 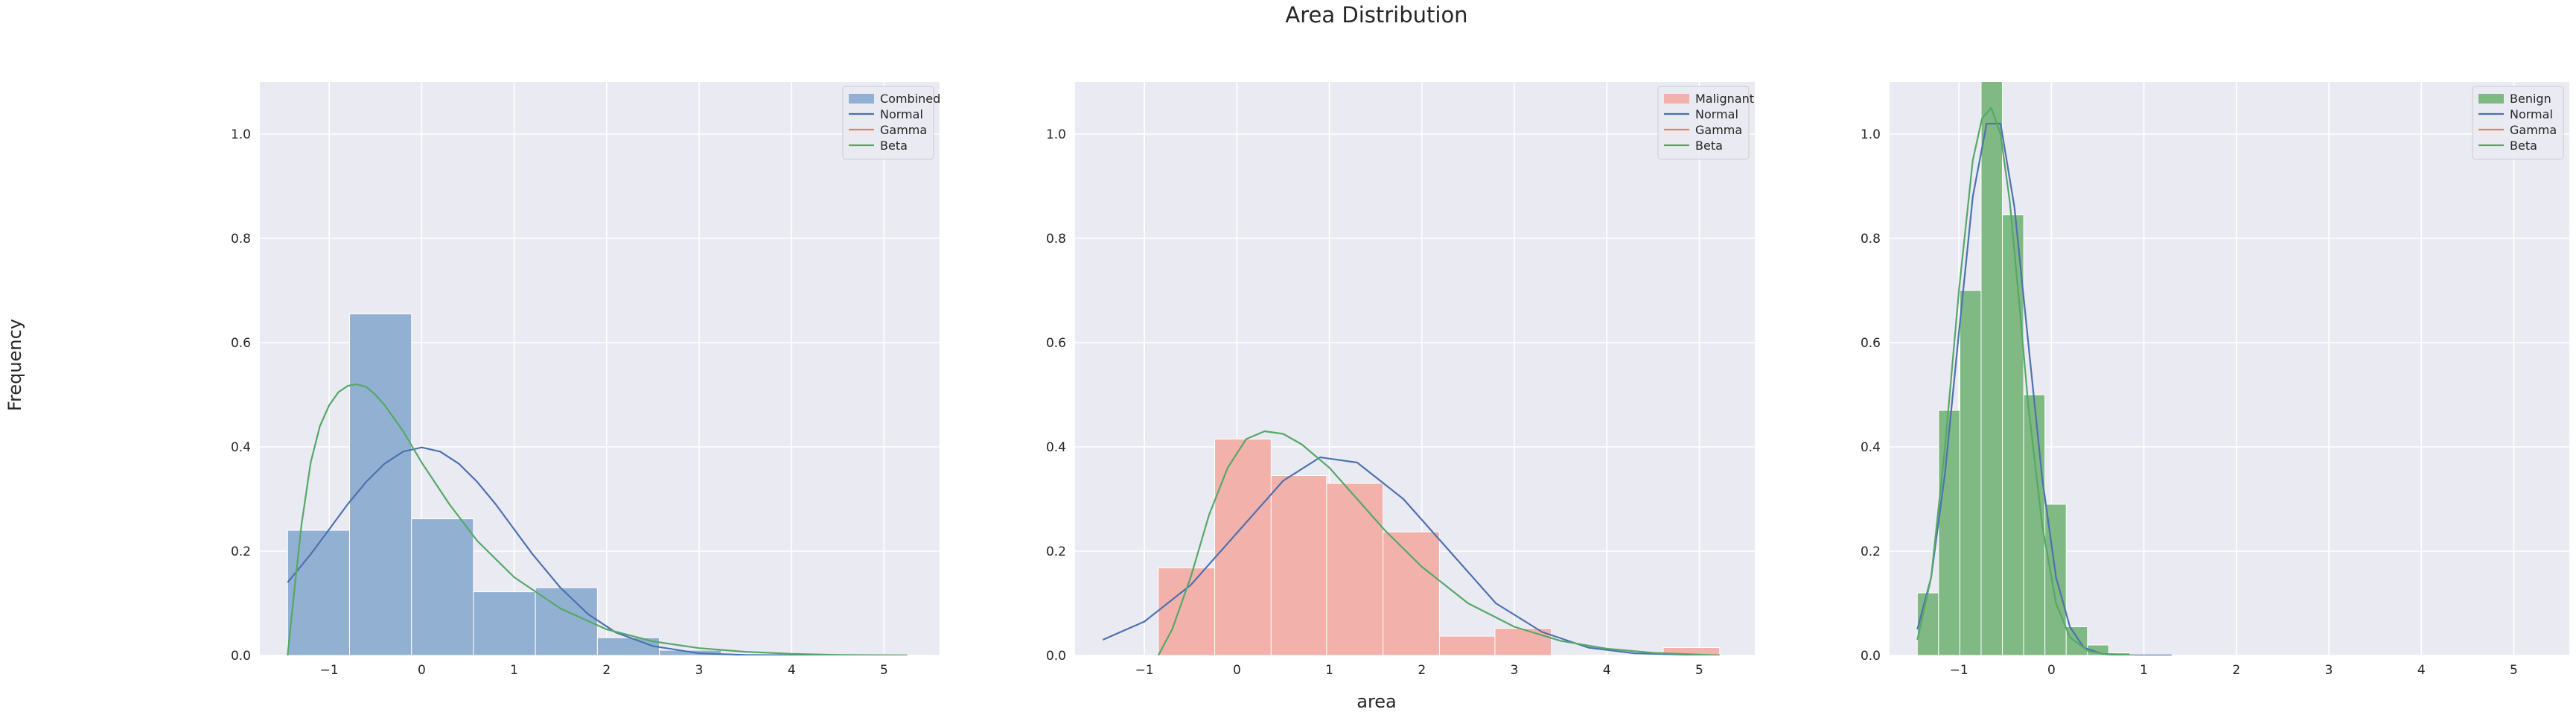 What do you see at coordinates (1376, 701) in the screenshot?
I see `x-axis-label: area` at bounding box center [1376, 701].